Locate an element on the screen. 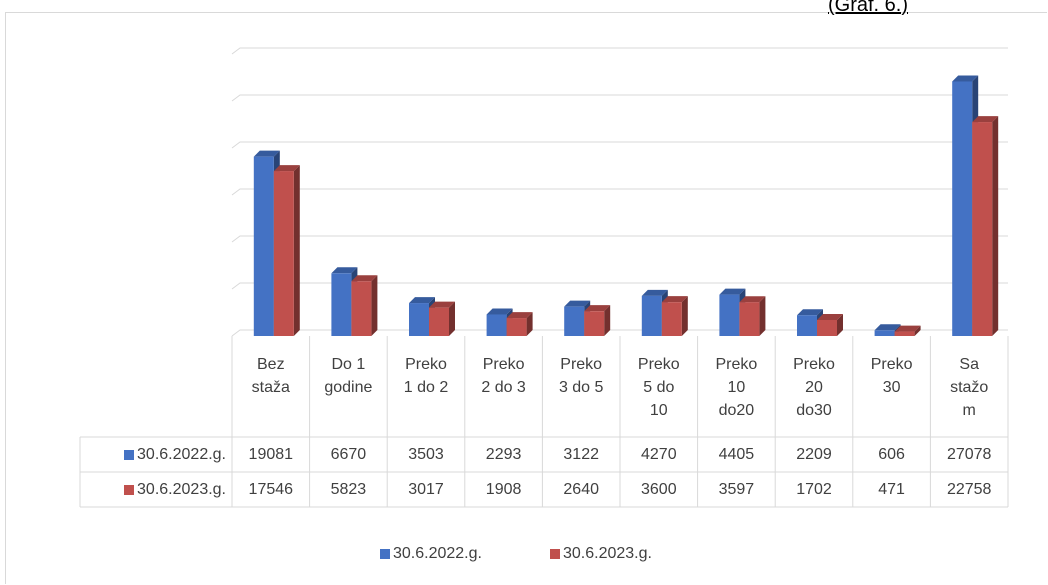  legend-label: 30.6.2022.g. is located at coordinates (437, 553).